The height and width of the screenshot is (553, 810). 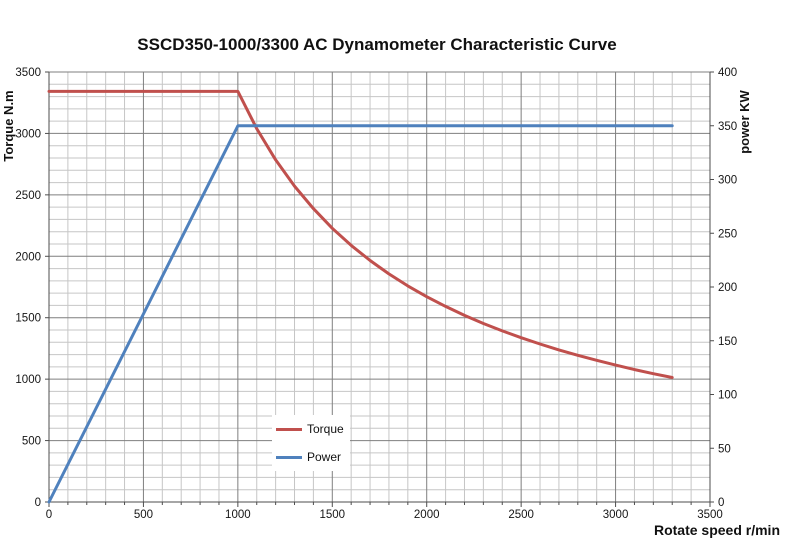 What do you see at coordinates (143, 515) in the screenshot?
I see `x-tick-label: 500` at bounding box center [143, 515].